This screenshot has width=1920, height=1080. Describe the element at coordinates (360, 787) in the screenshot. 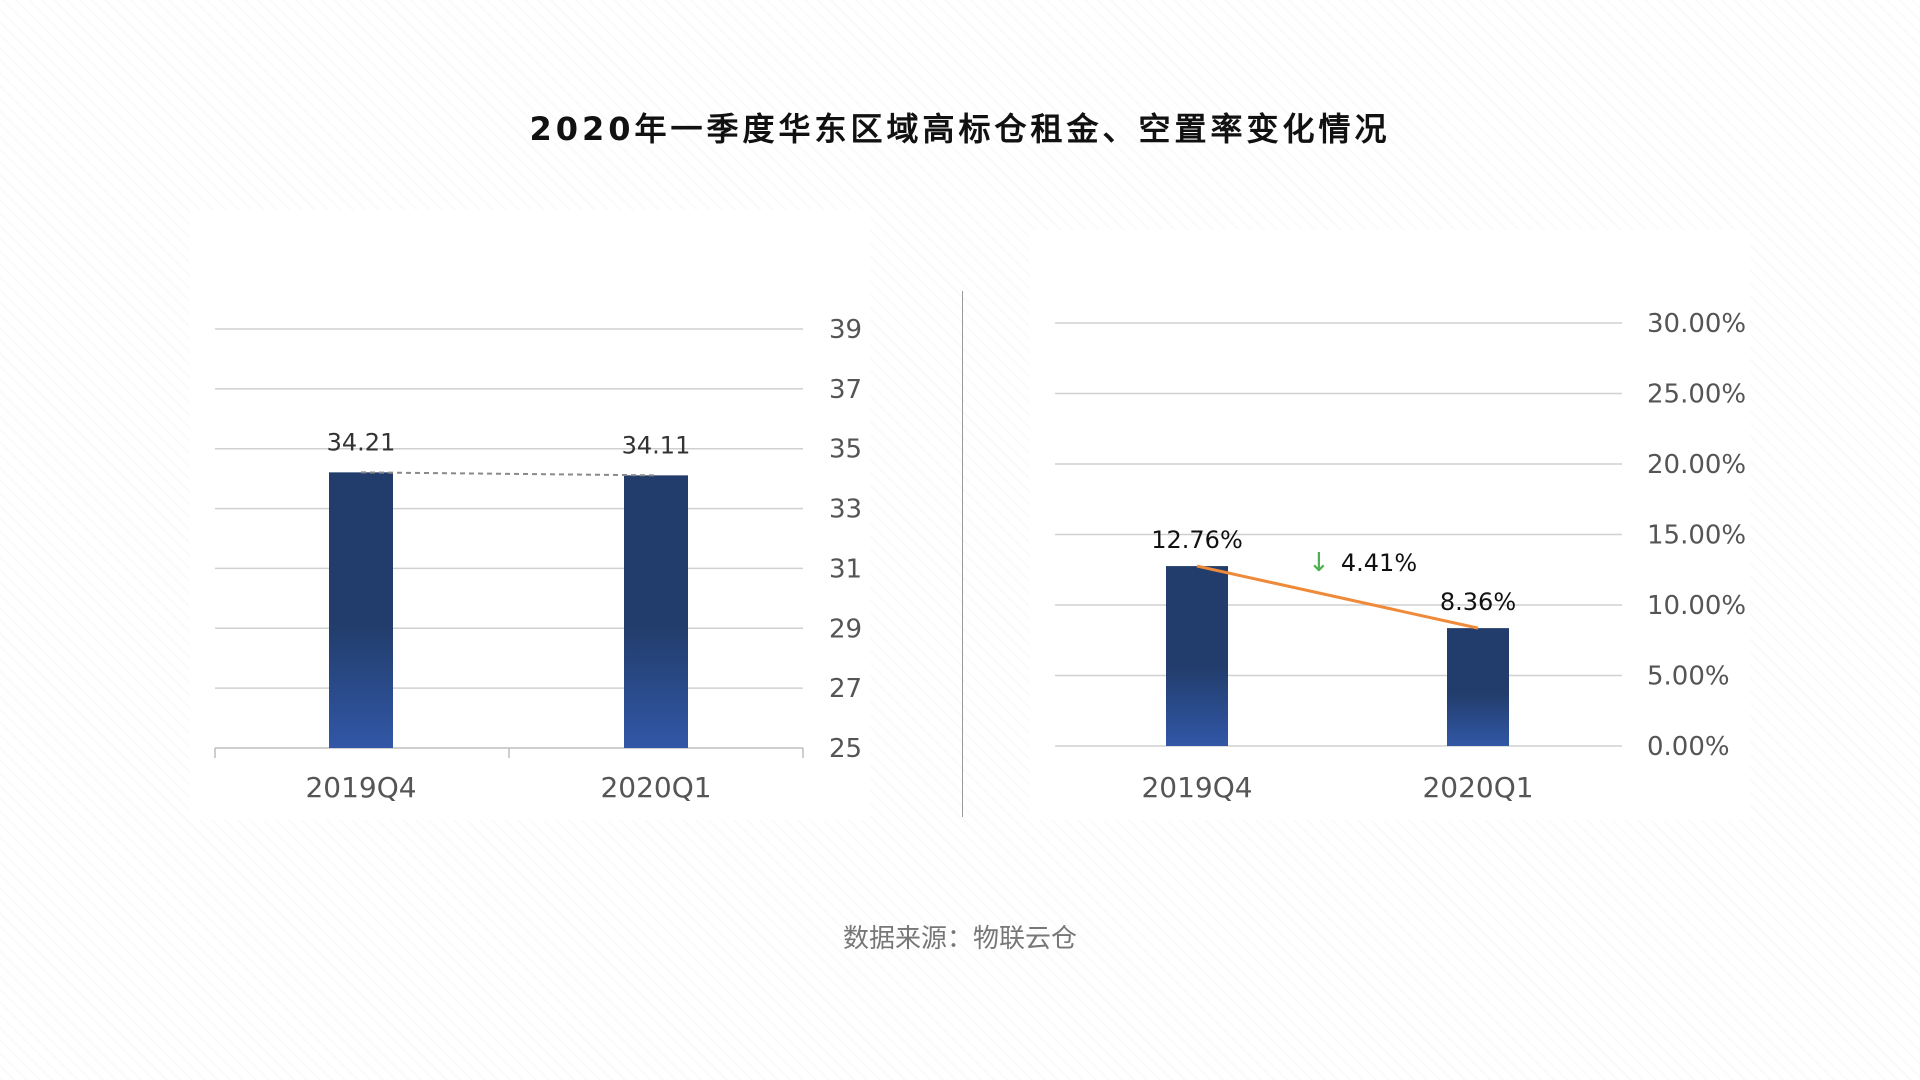

I see `rent-x-label: 2019Q4` at that location.